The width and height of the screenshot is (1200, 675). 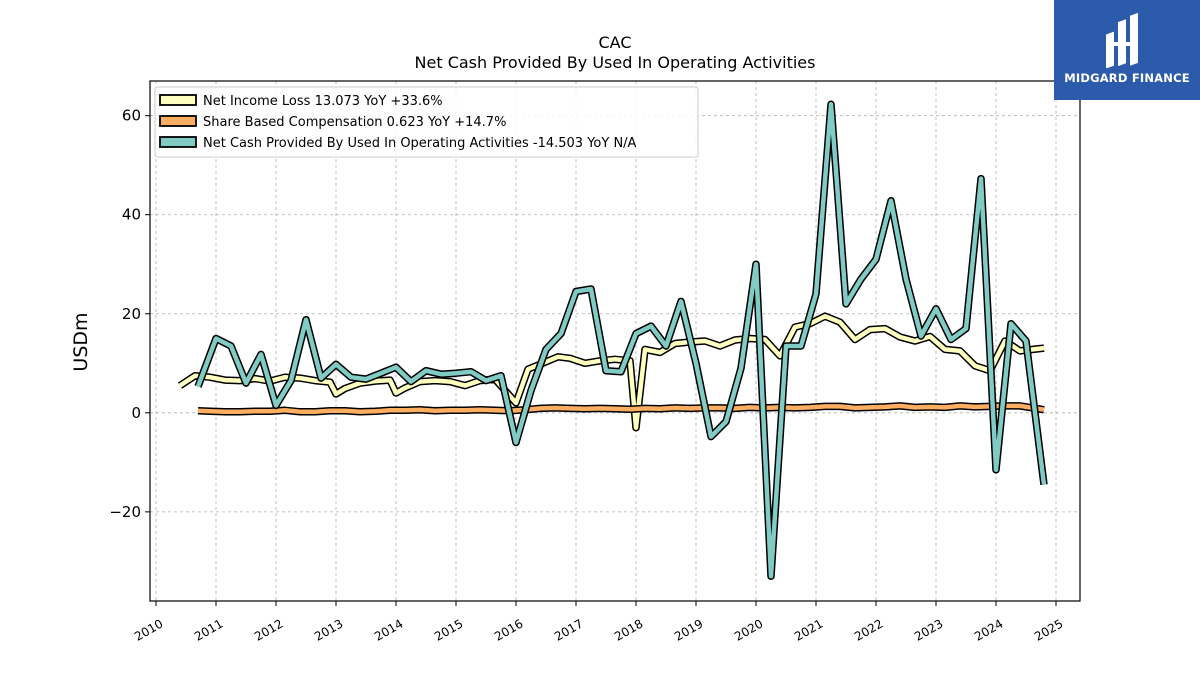 What do you see at coordinates (328, 629) in the screenshot?
I see `x-tick-label: 2013` at bounding box center [328, 629].